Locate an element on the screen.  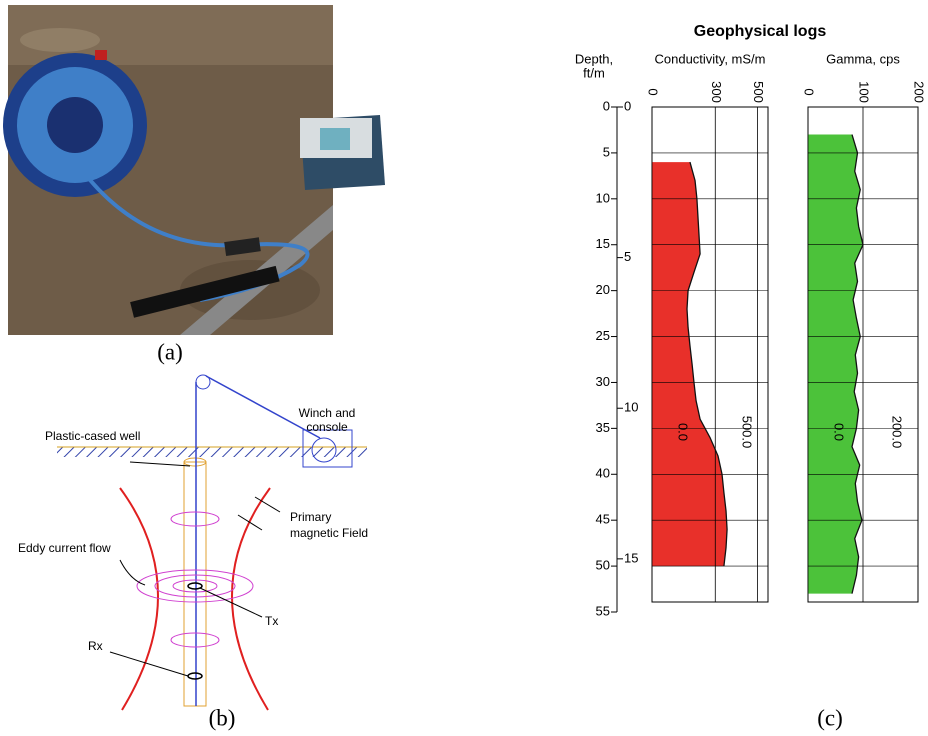
x-tick-label: 300 is located at coordinates (716, 92).